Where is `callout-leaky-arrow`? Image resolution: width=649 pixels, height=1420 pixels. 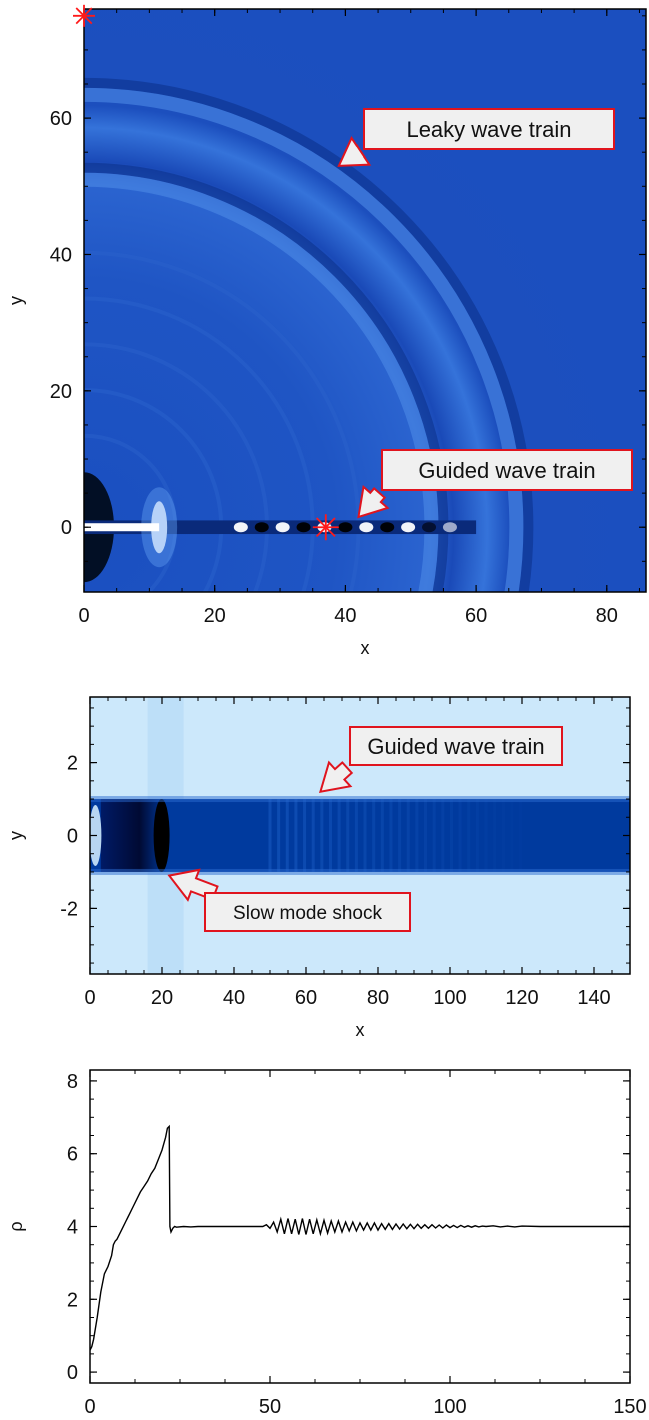 callout-leaky-arrow is located at coordinates (354, 151).